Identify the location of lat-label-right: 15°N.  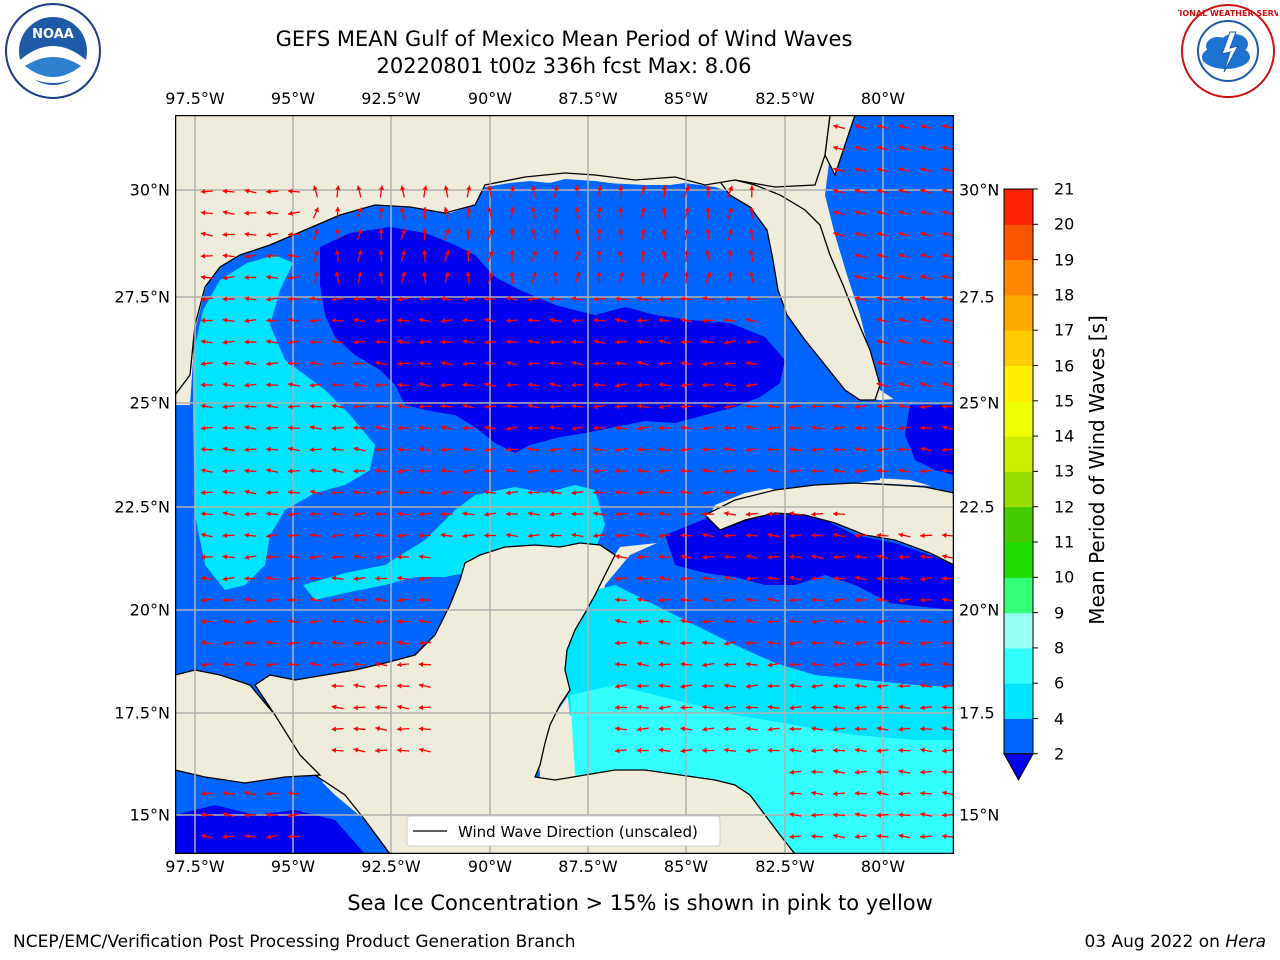
(979, 815).